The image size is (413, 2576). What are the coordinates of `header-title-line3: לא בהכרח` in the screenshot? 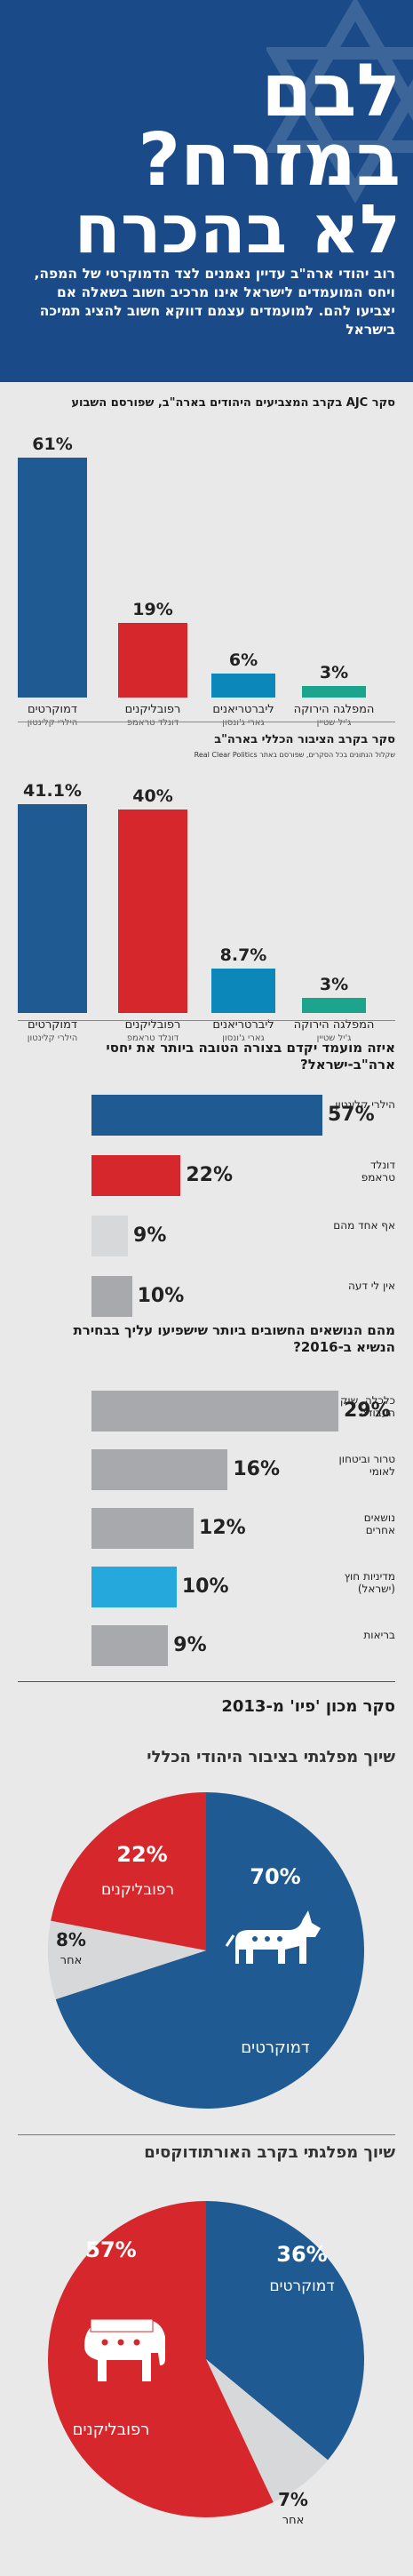 It's located at (237, 228).